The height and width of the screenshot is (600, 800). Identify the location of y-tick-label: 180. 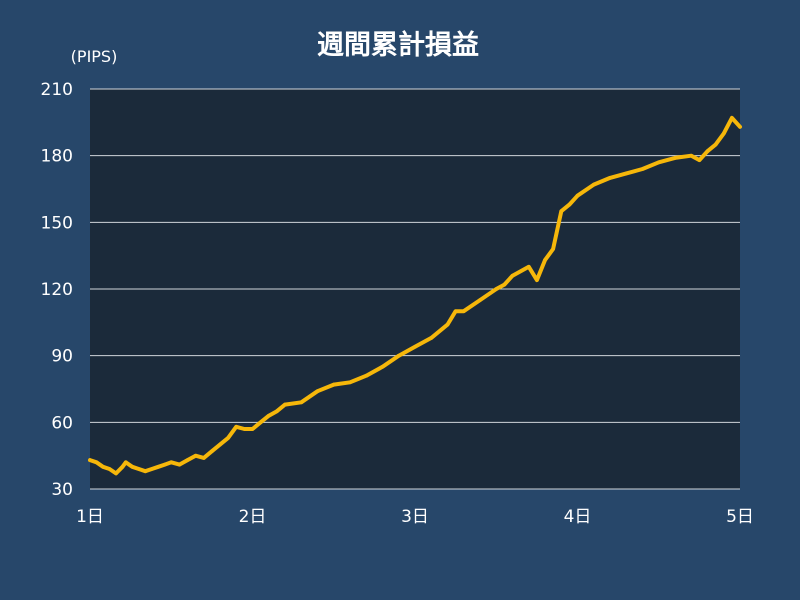
(57, 157).